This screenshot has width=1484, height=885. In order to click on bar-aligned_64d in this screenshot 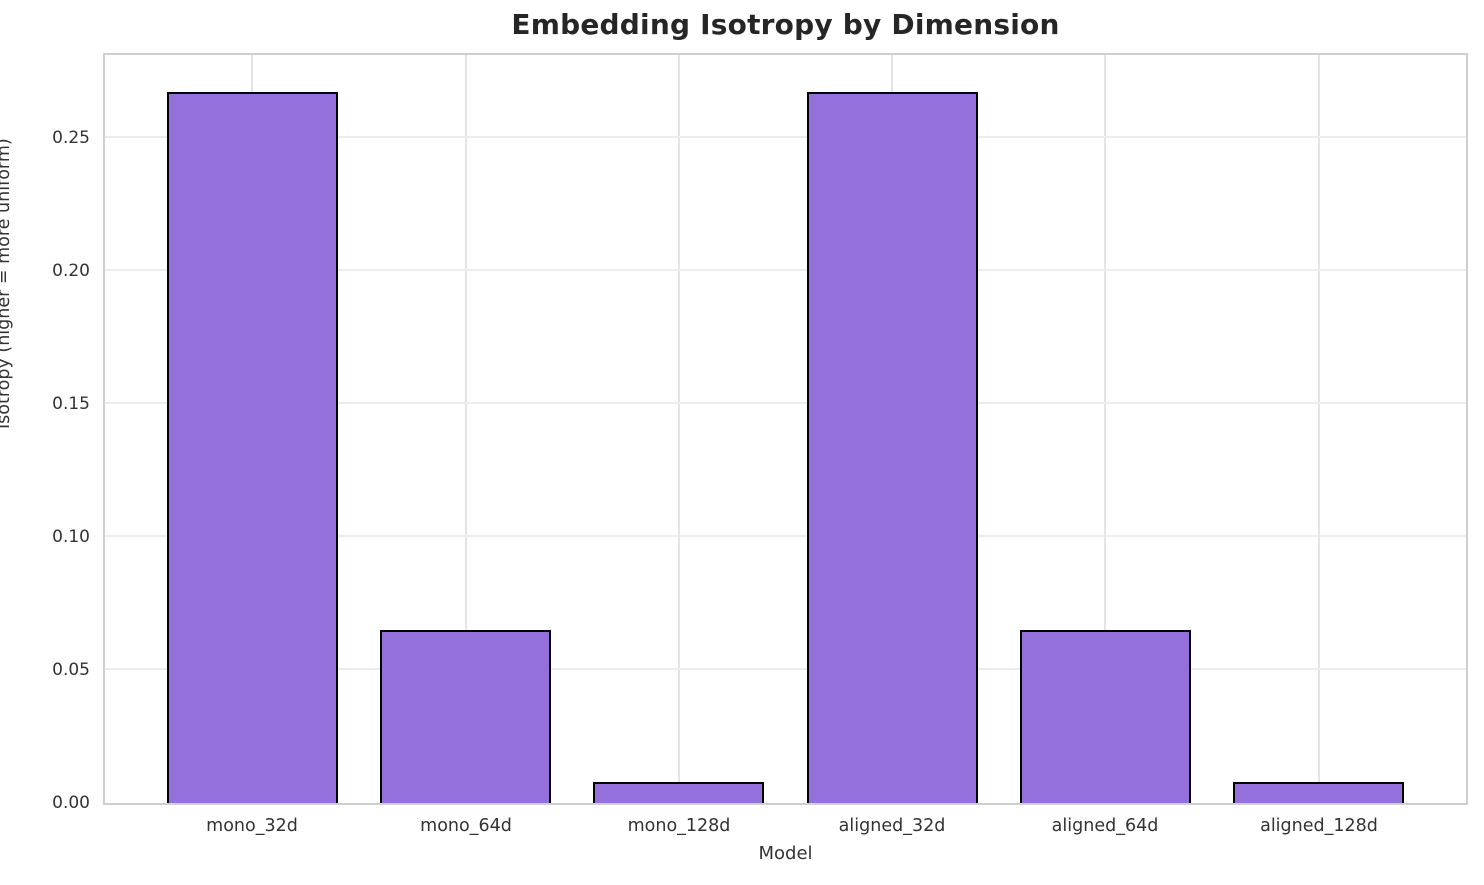, I will do `click(1105, 716)`.